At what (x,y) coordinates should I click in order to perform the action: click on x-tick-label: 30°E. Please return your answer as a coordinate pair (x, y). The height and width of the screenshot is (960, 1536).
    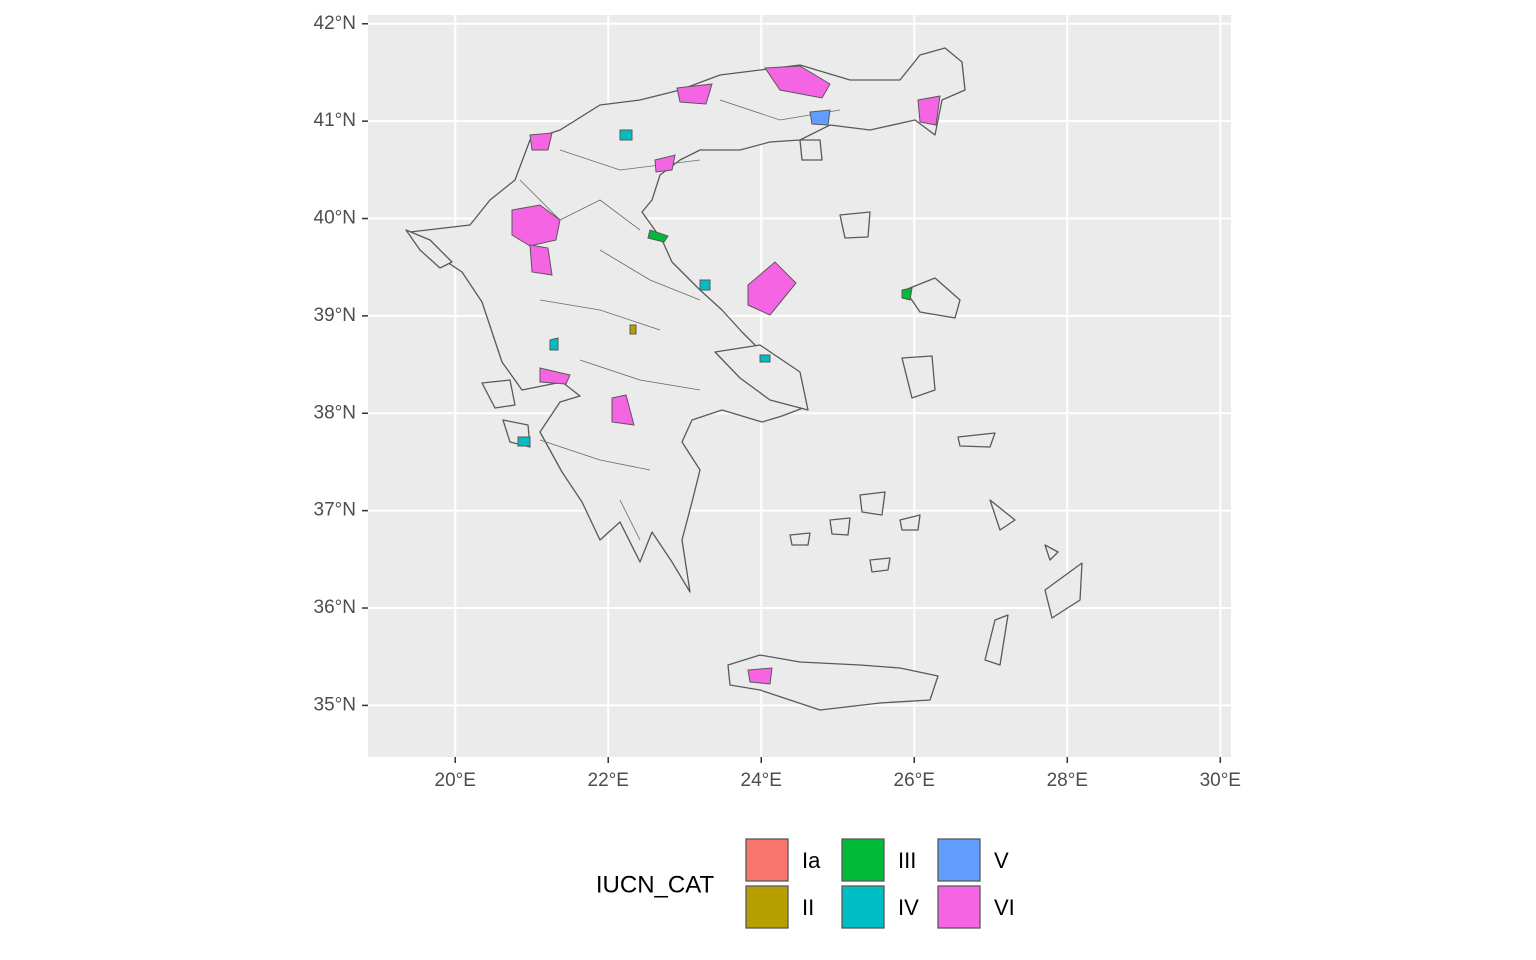
    Looking at the image, I should click on (1220, 780).